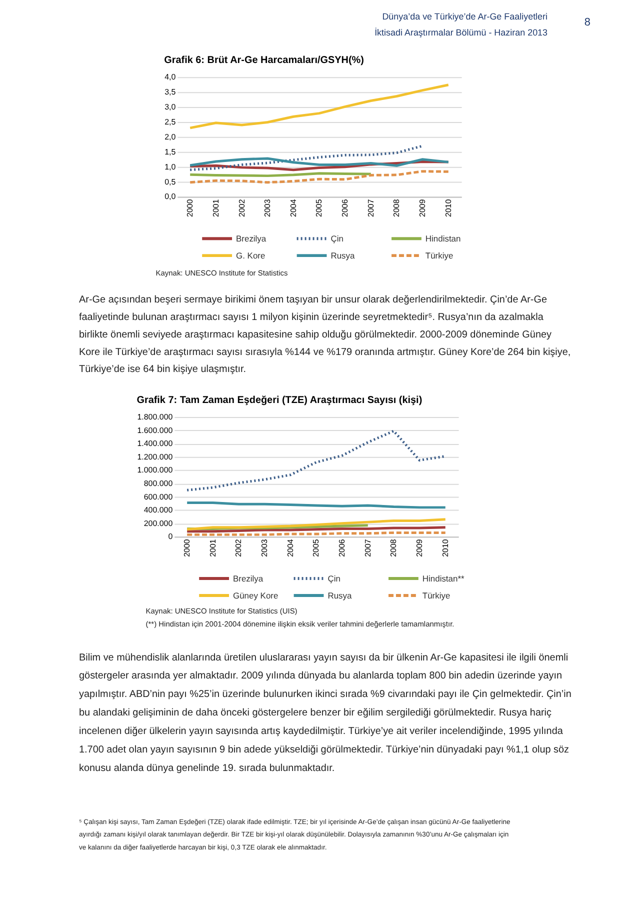 The image size is (638, 903). What do you see at coordinates (170, 92) in the screenshot?
I see `y-tick-label: 3,5` at bounding box center [170, 92].